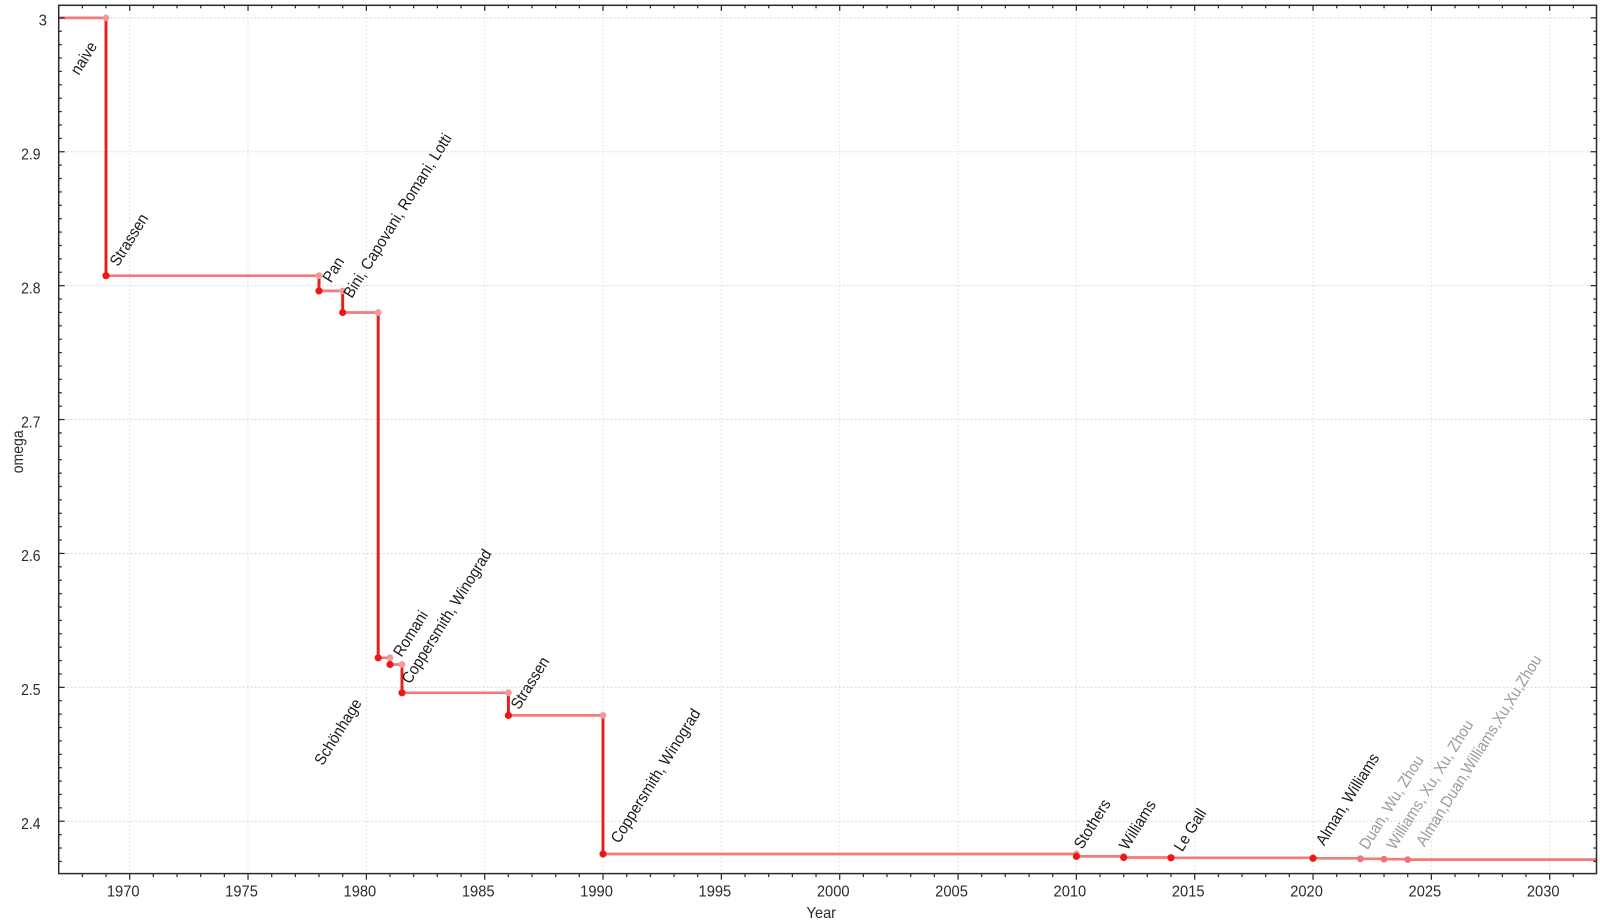  What do you see at coordinates (30, 288) in the screenshot?
I see `svg-text: 2.8` at bounding box center [30, 288].